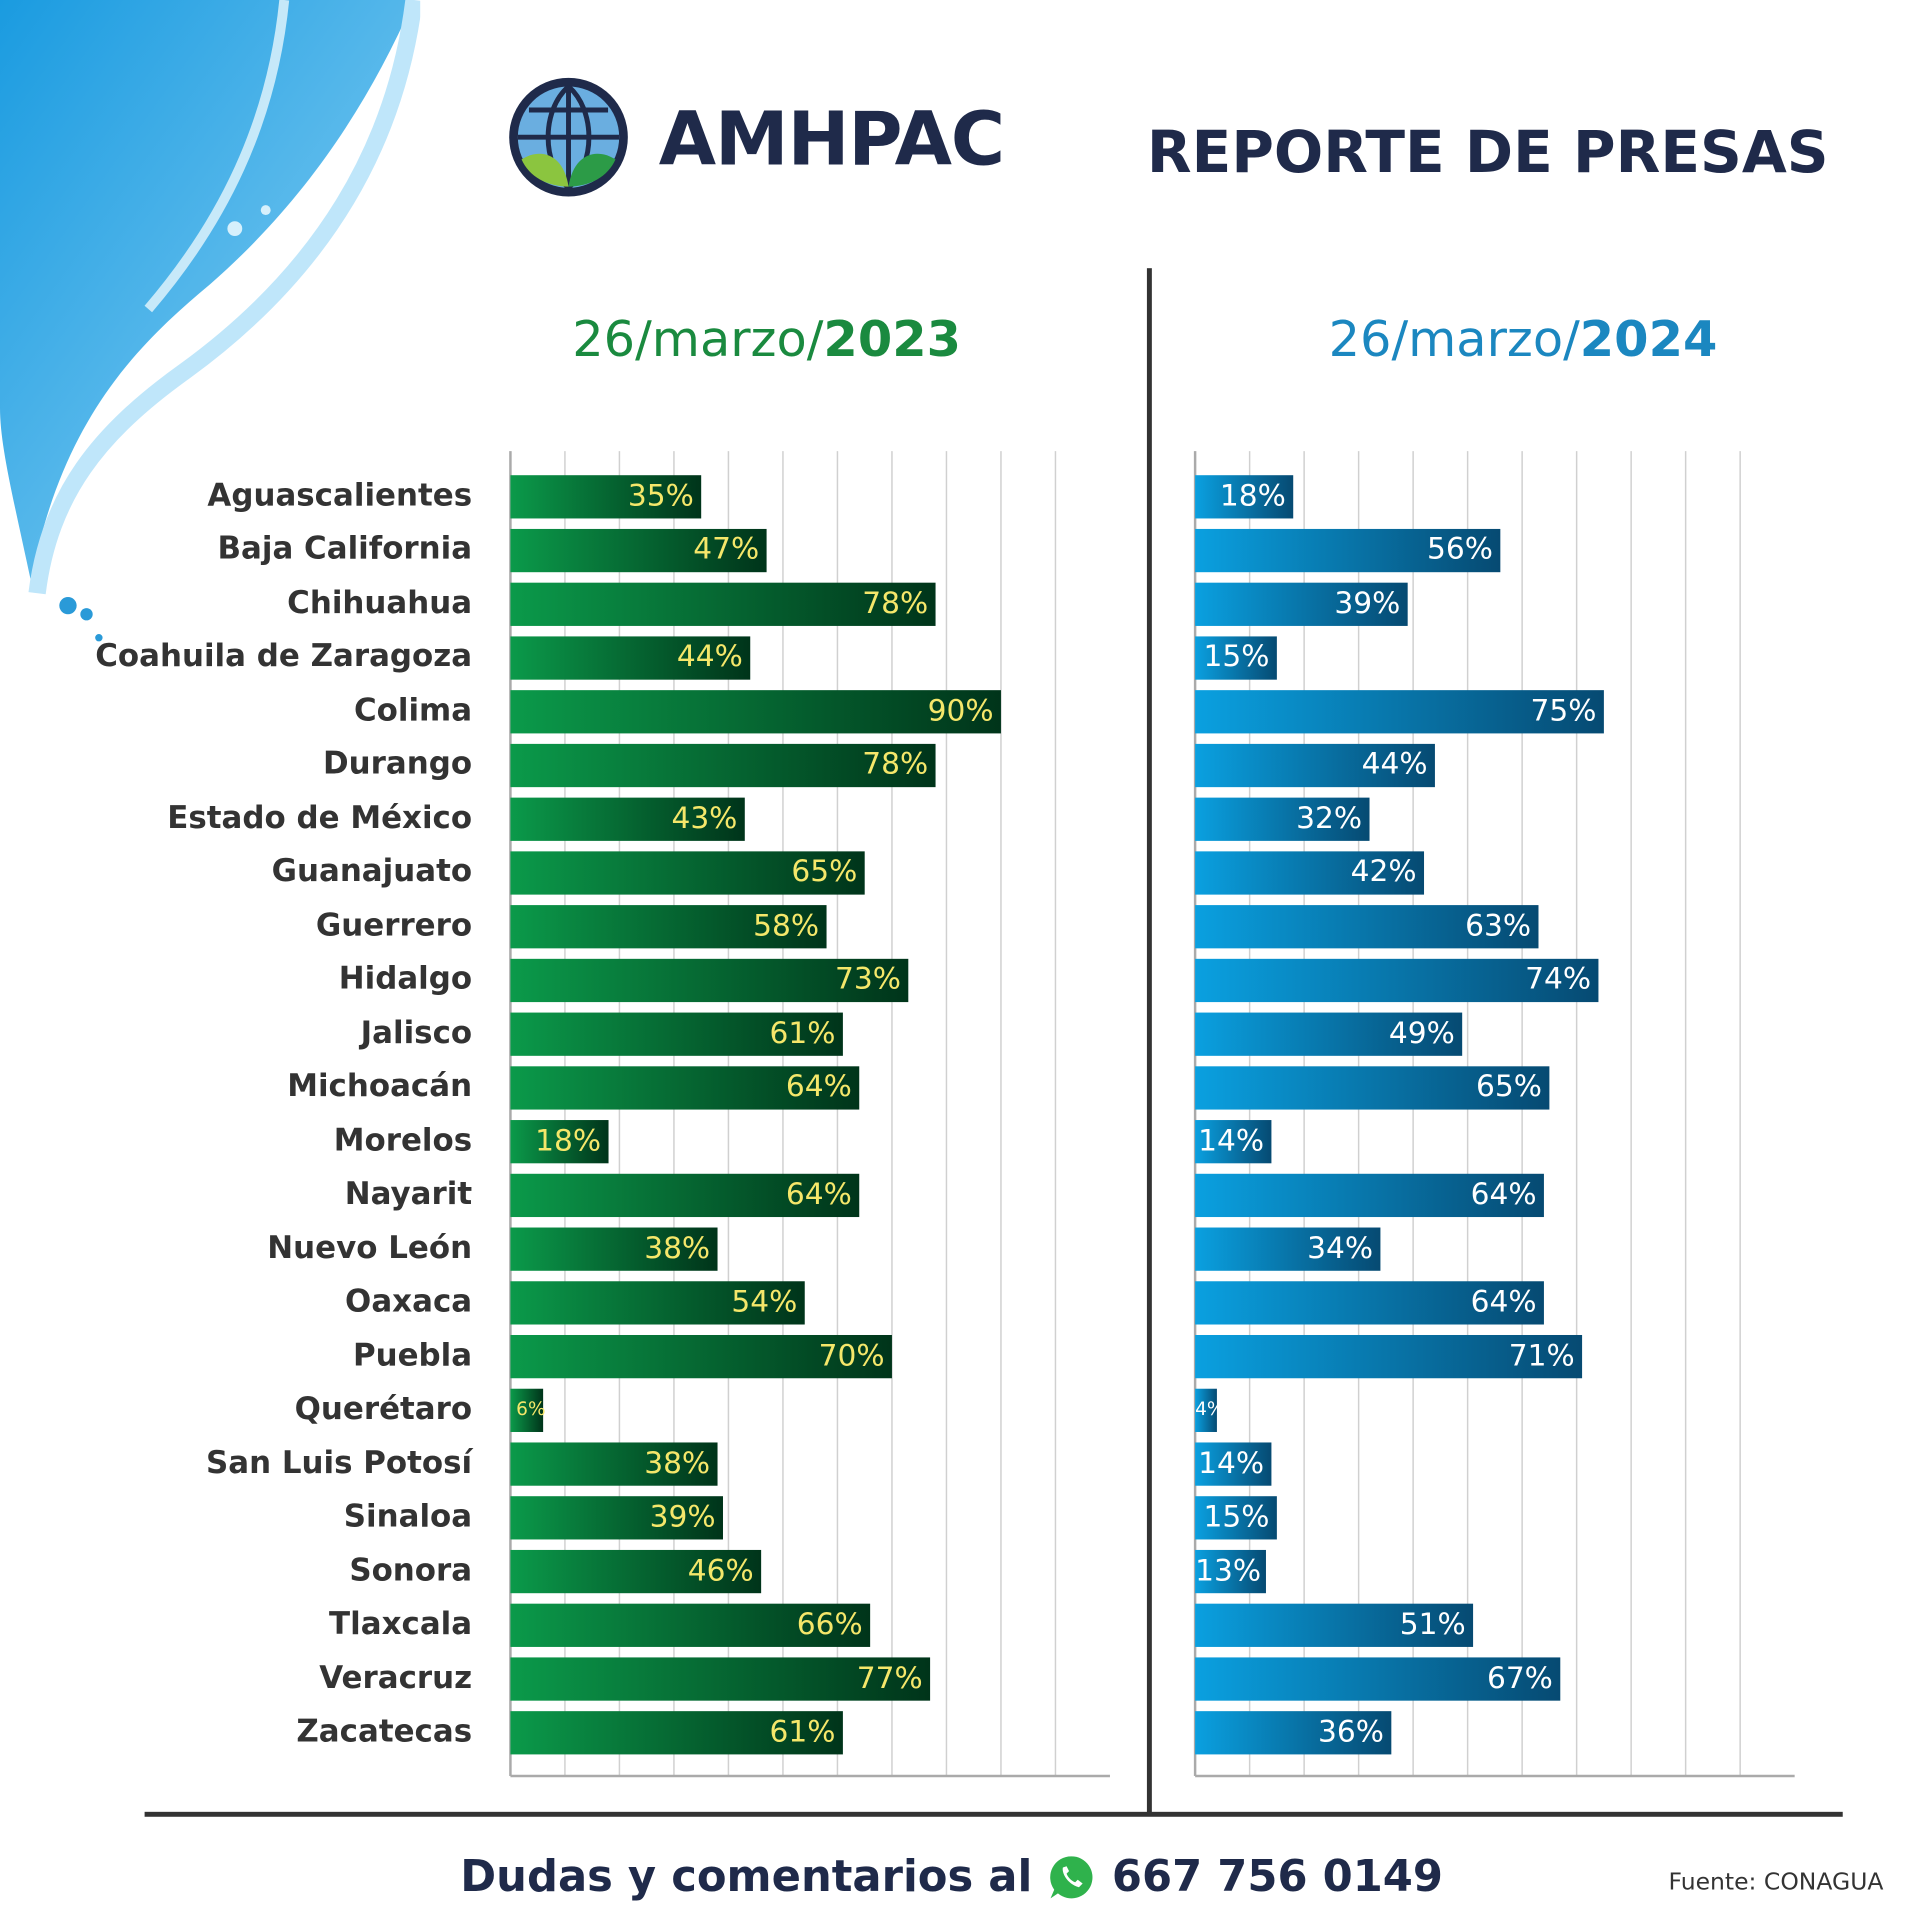 The image size is (1928, 1920). Describe the element at coordinates (339, 1462) in the screenshot. I see `category-label: San Luis Potosí` at that location.